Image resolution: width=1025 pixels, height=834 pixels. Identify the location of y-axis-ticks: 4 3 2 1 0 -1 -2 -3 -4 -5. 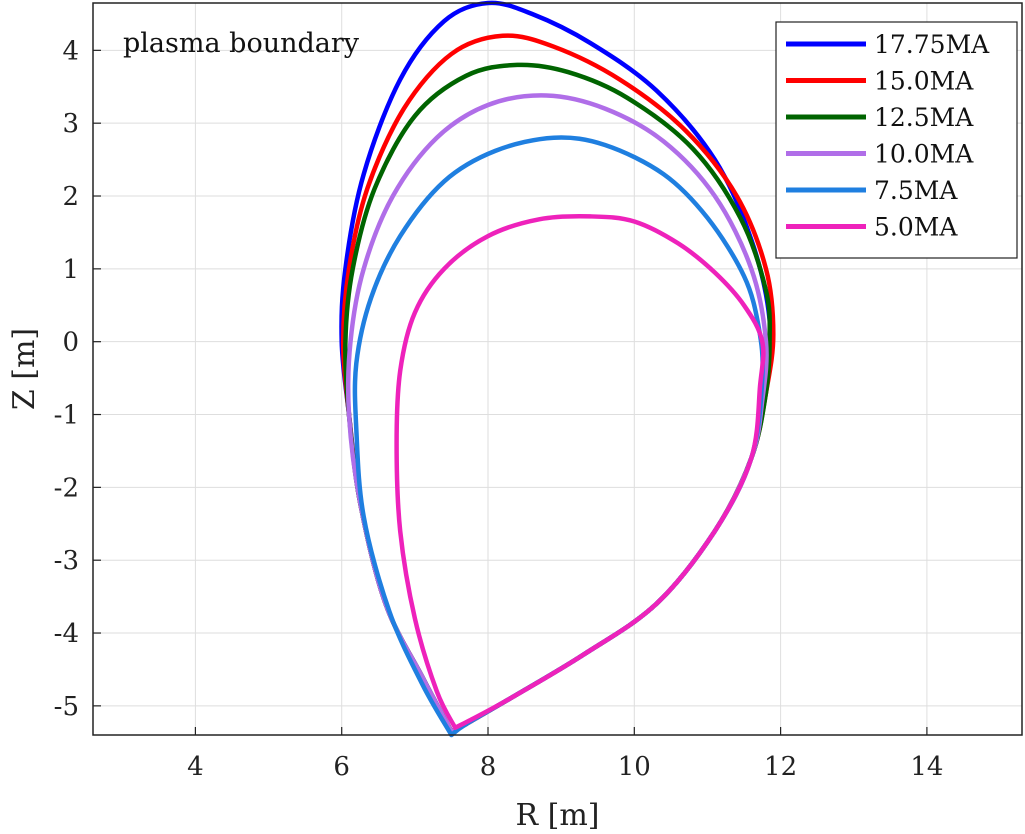
(77, 379).